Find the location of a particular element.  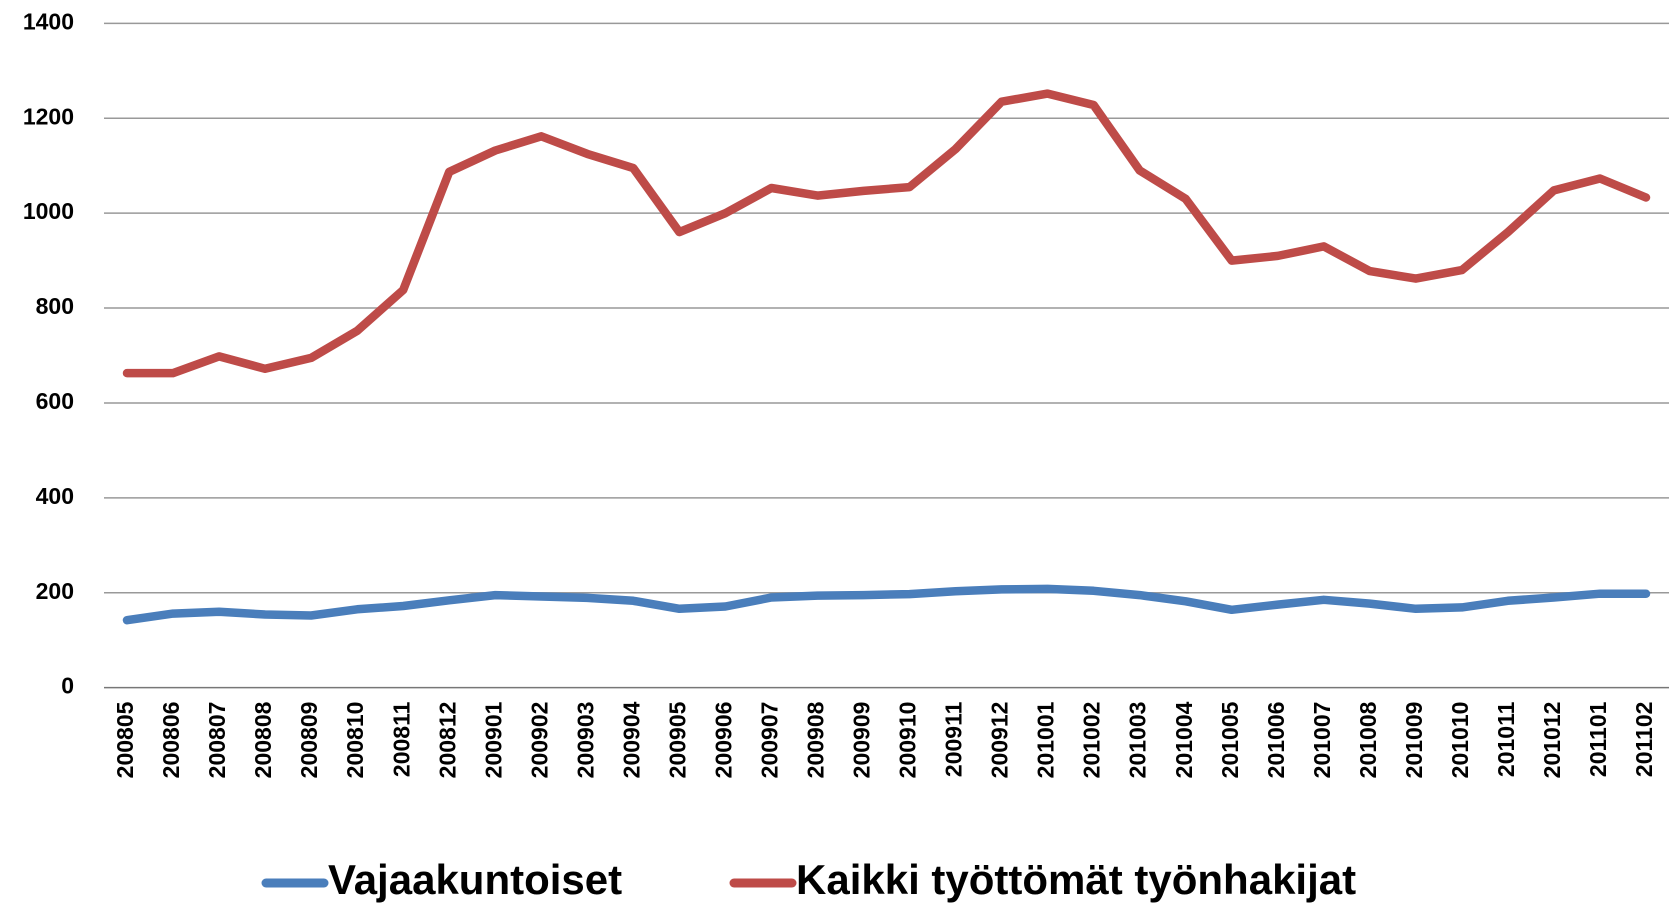

y-tick-label: 0 is located at coordinates (67, 686).